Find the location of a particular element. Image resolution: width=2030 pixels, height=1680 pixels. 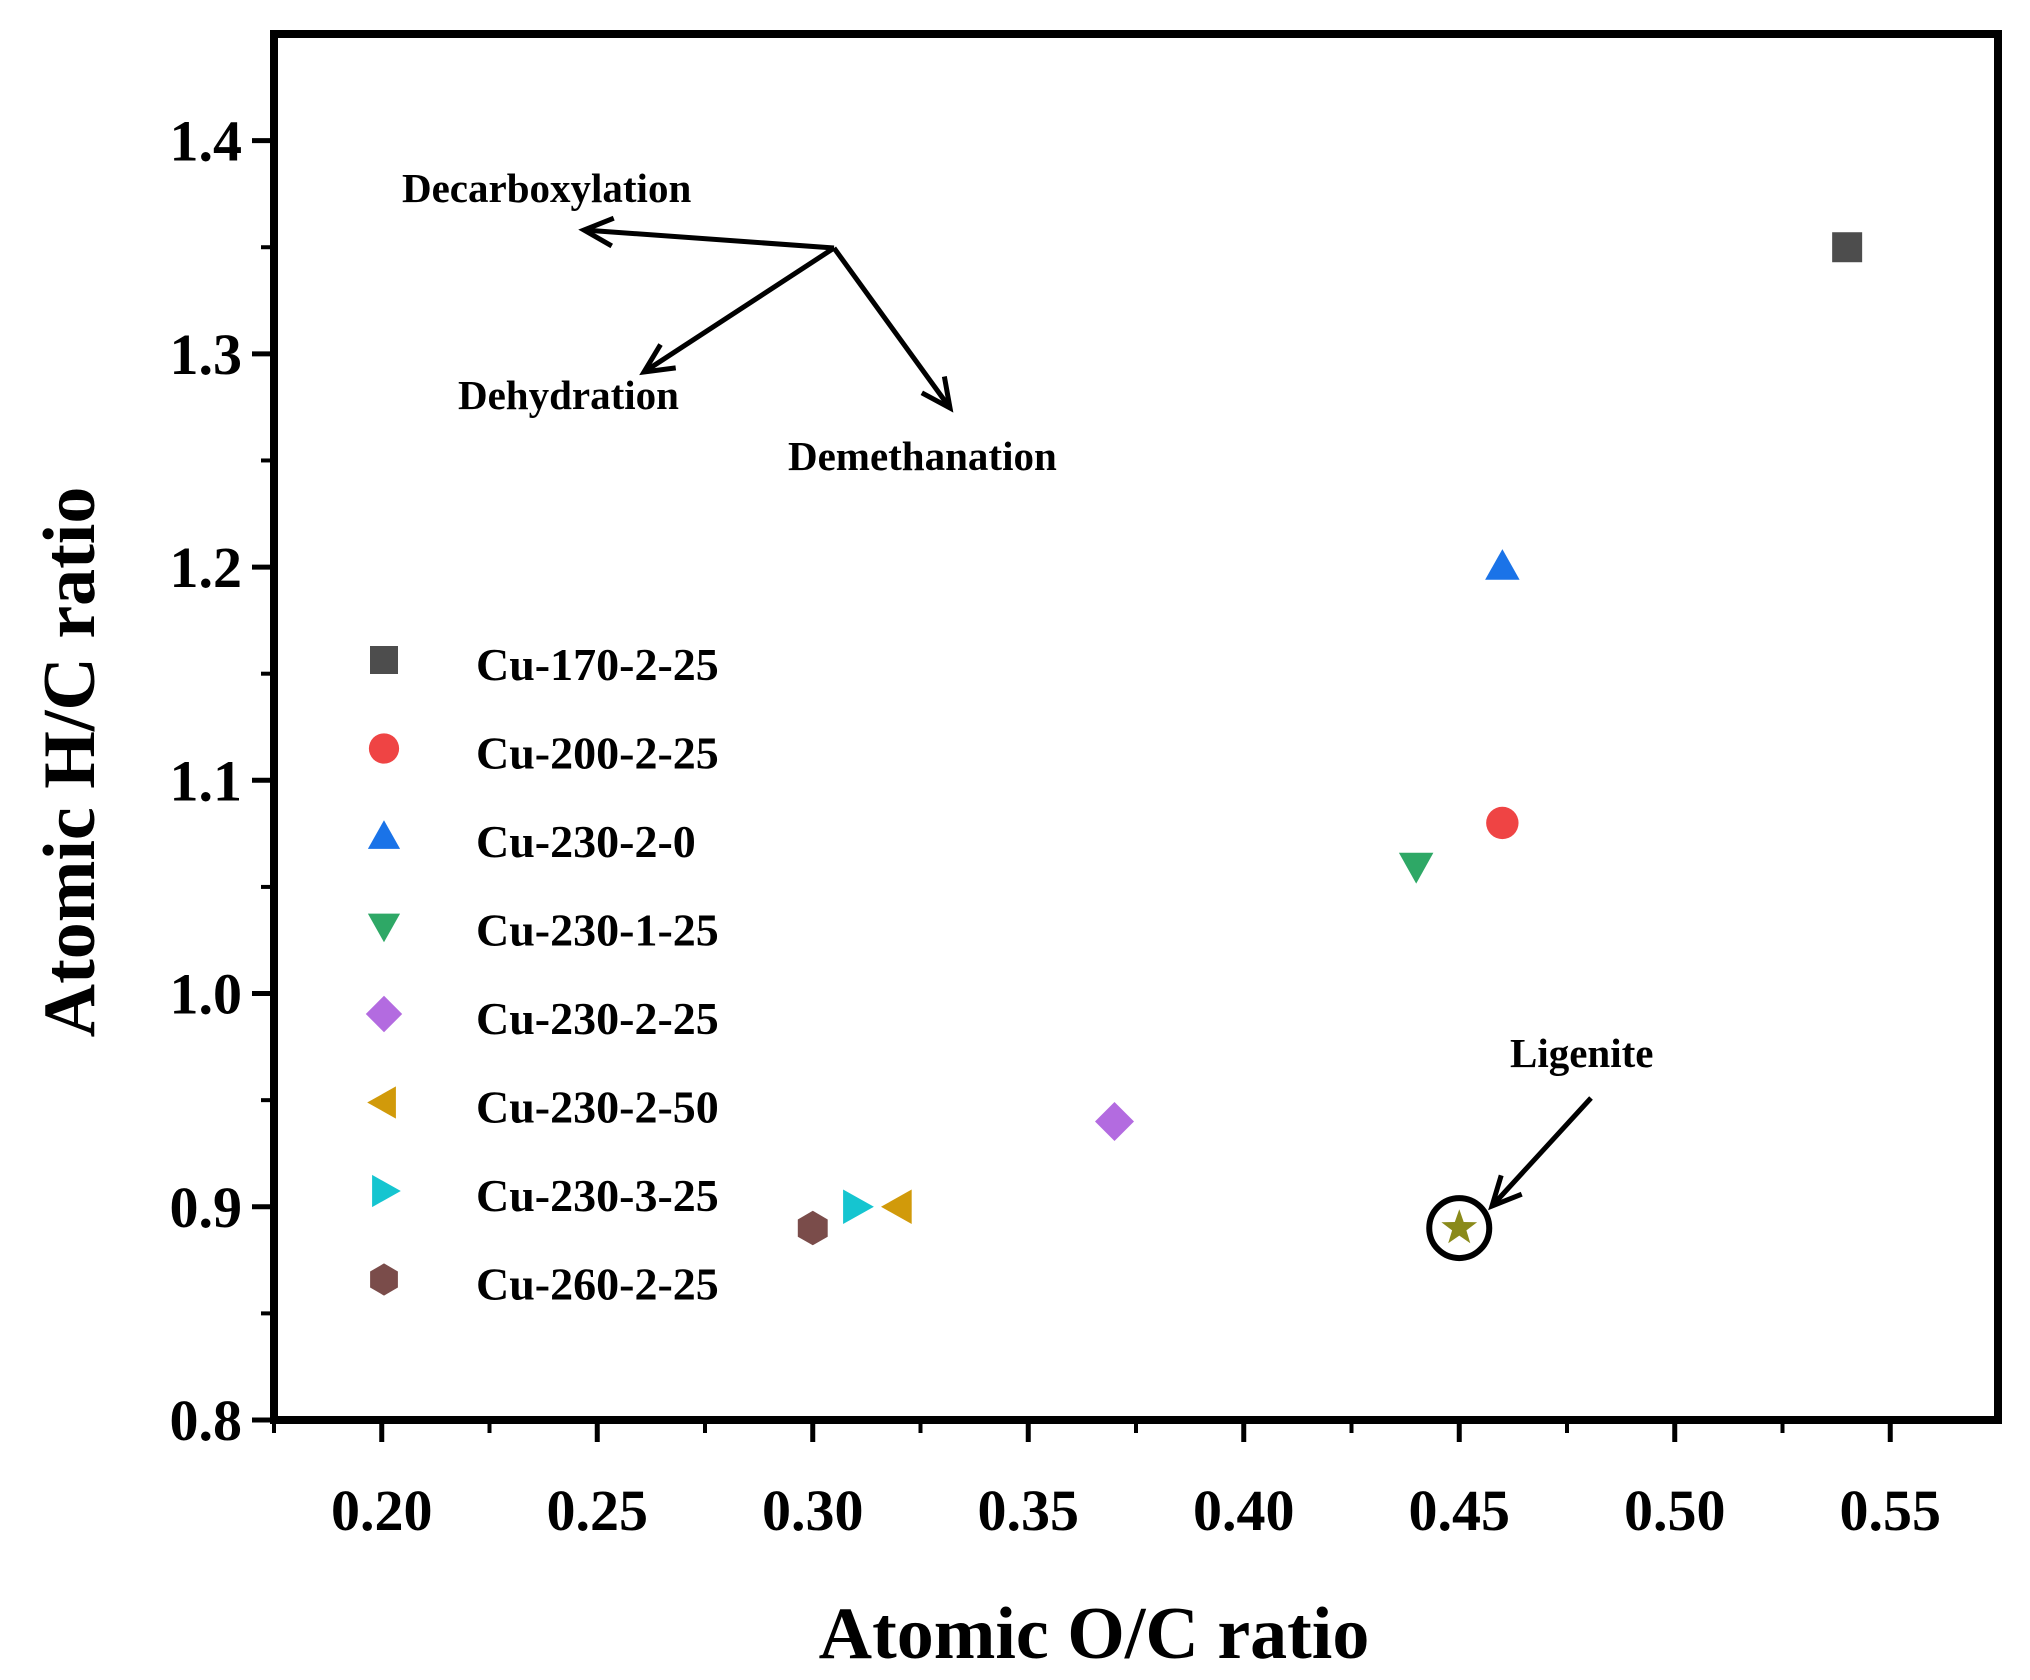

y-axis-label: Atomic H/C ratio is located at coordinates (70, 762).